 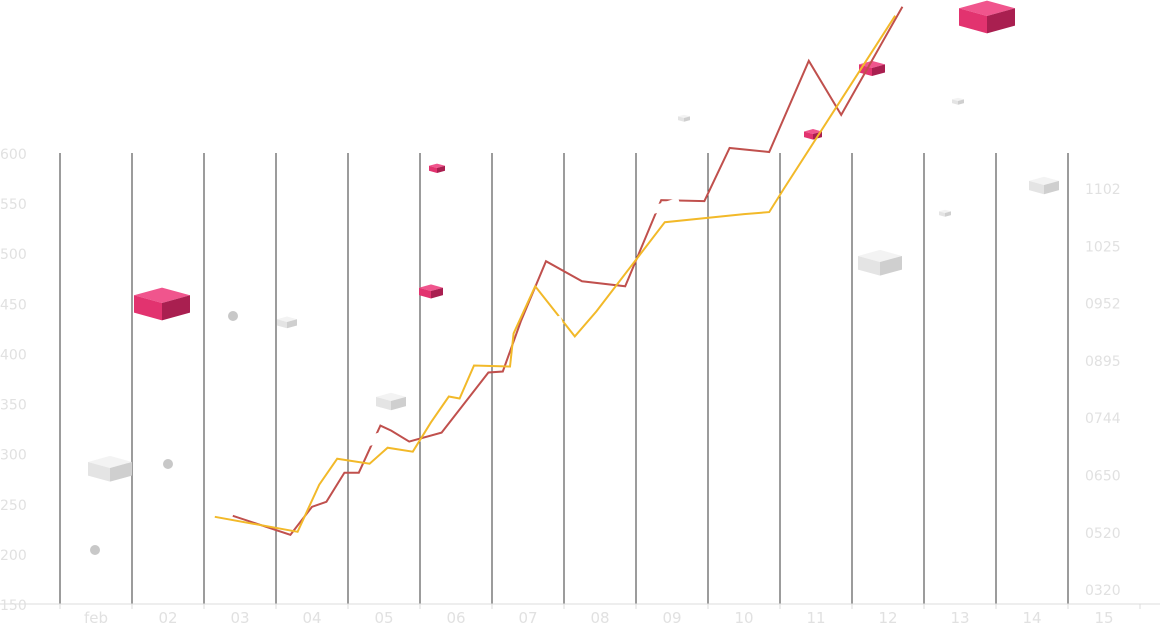 I want to click on right-tick-label: 0744, so click(x=1103, y=419).